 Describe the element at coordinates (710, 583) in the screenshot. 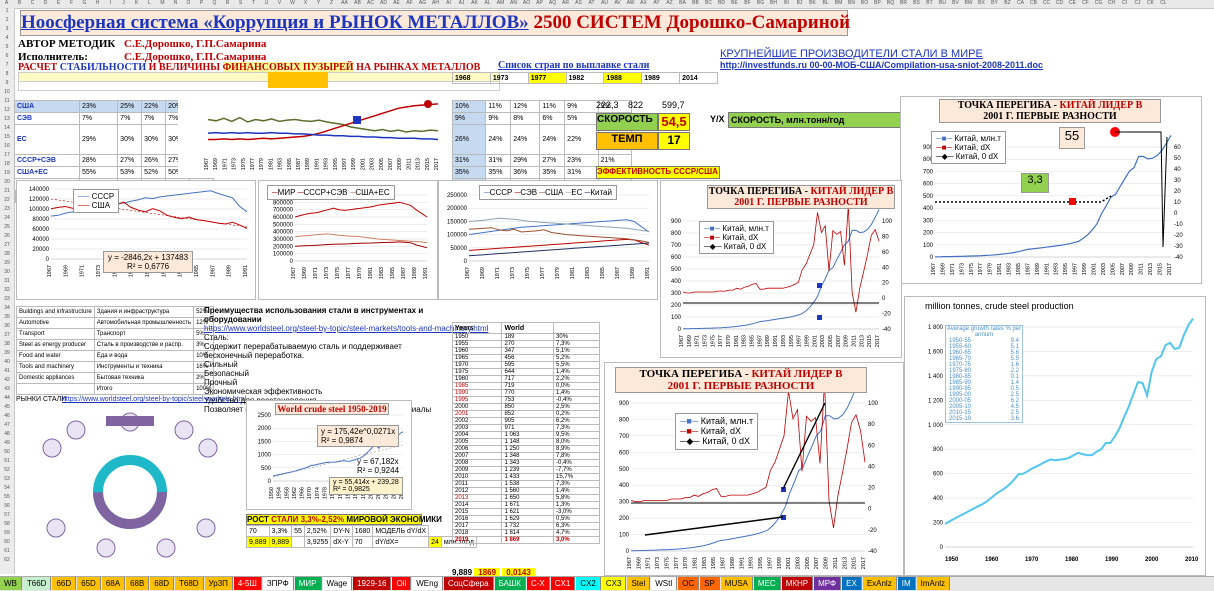

I see `sheet-tab: SP` at that location.